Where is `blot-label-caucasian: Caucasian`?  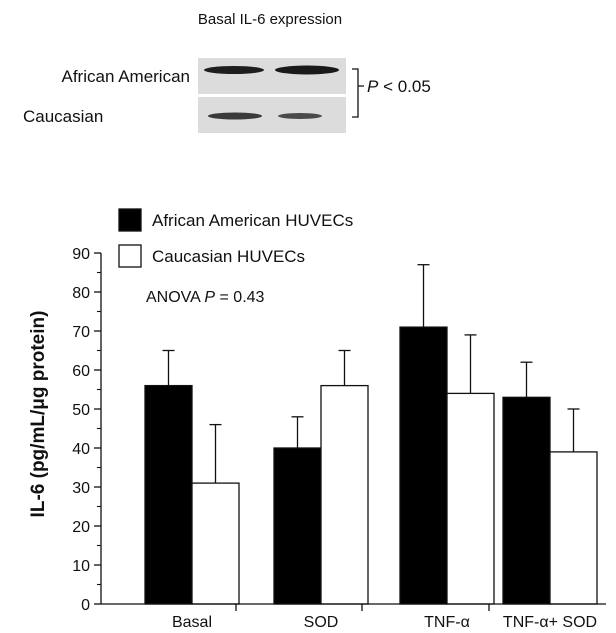
blot-label-caucasian: Caucasian is located at coordinates (63, 116).